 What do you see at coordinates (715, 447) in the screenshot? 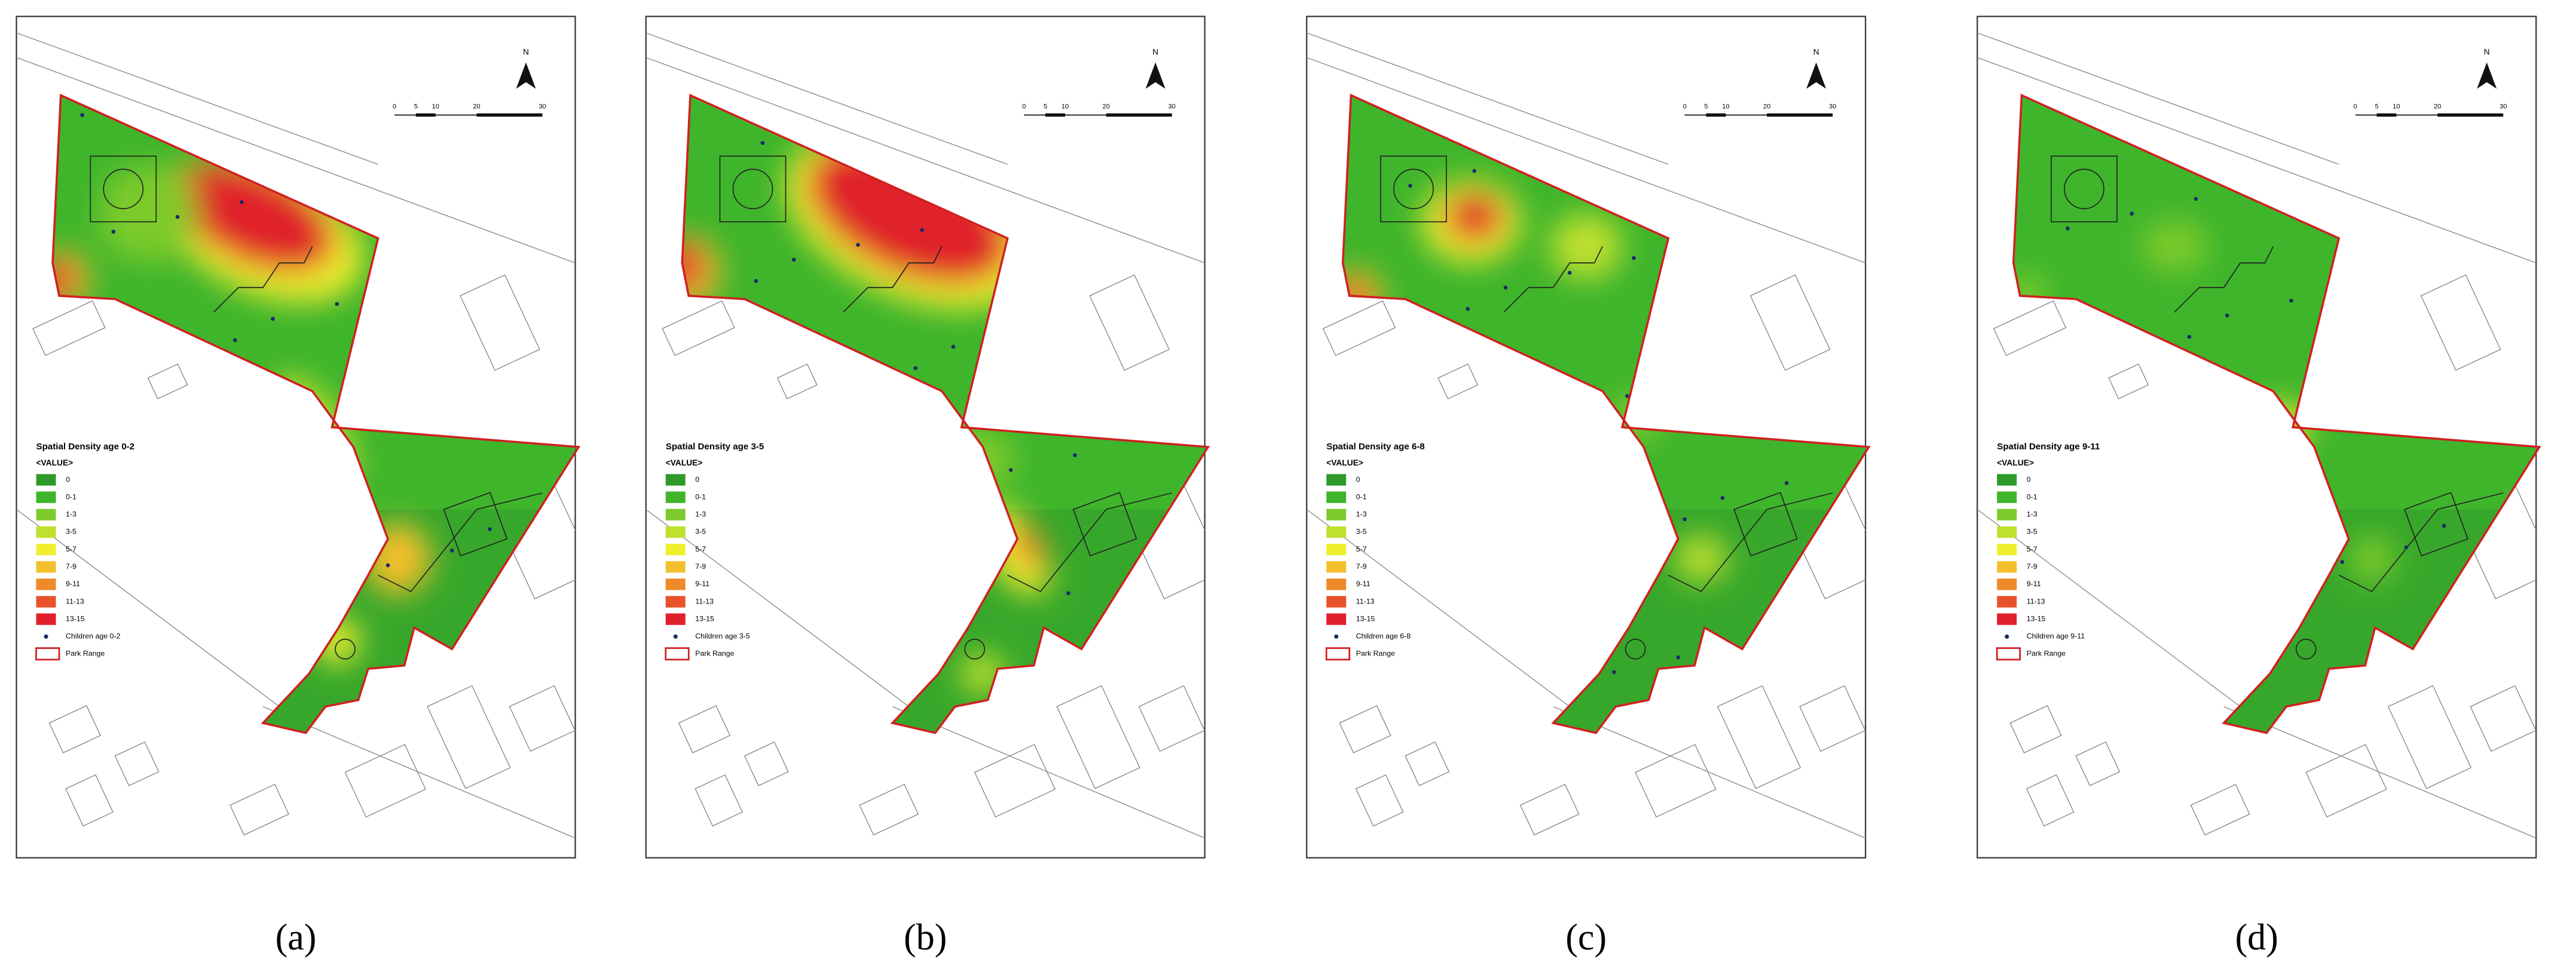
I see `legend-title: Spatial Density age 3-5` at bounding box center [715, 447].